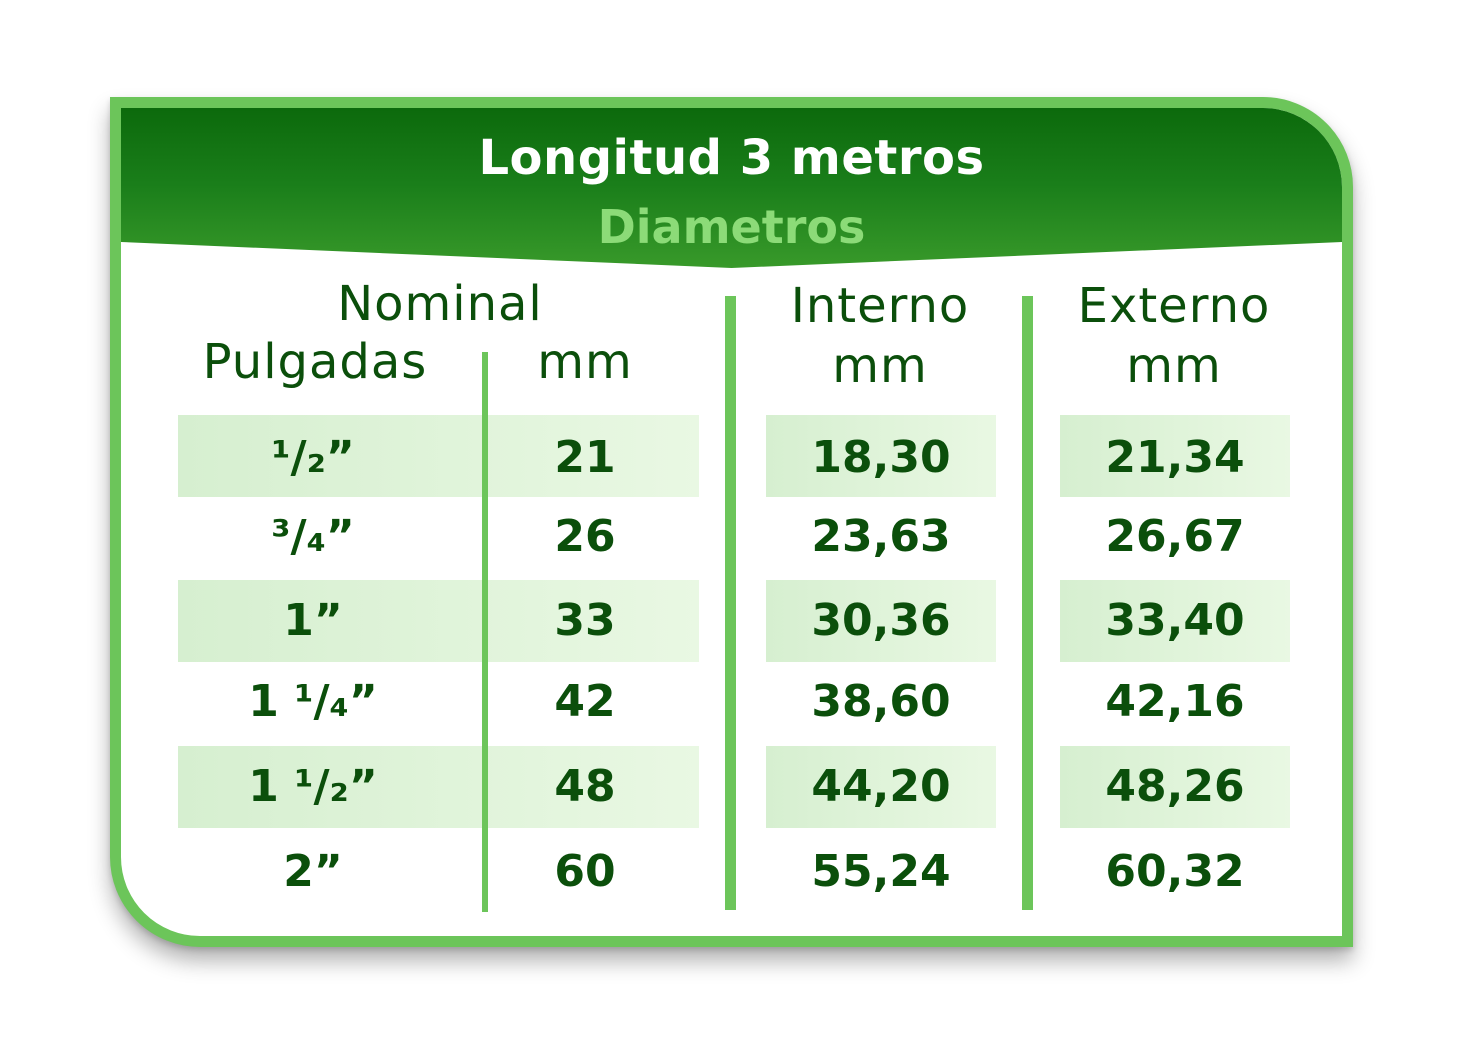 The height and width of the screenshot is (1042, 1458). What do you see at coordinates (881, 536) in the screenshot?
I see `interno-cell: 23,63` at bounding box center [881, 536].